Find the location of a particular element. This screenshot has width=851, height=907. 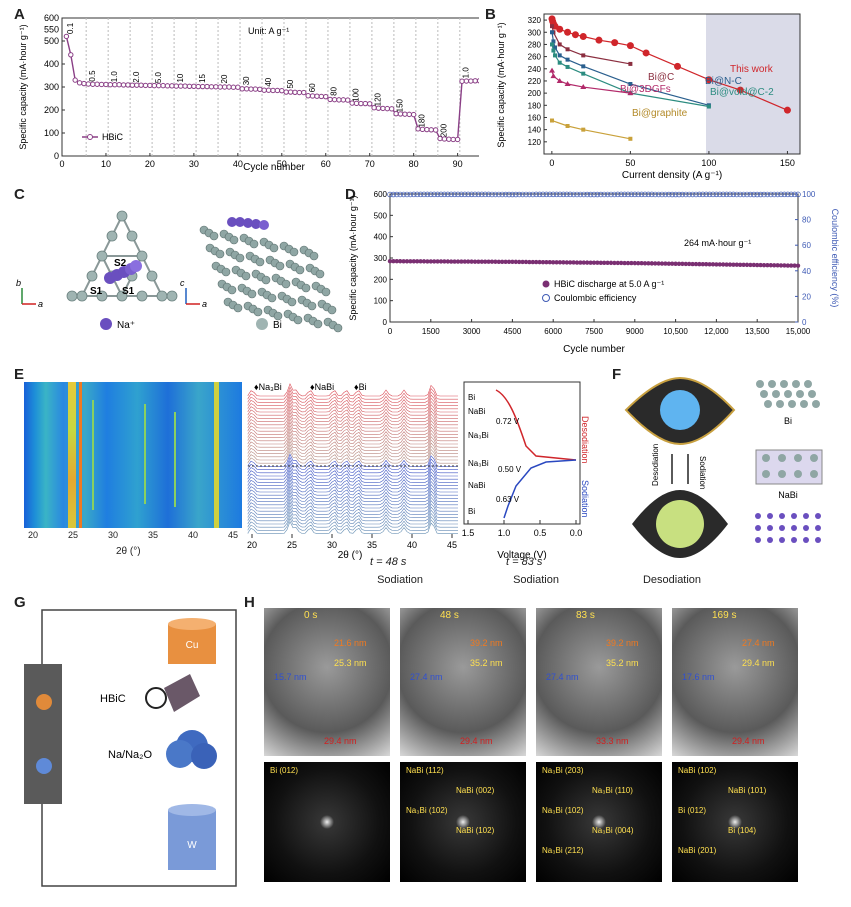

rate-label: 100 is located at coordinates (356, 95).